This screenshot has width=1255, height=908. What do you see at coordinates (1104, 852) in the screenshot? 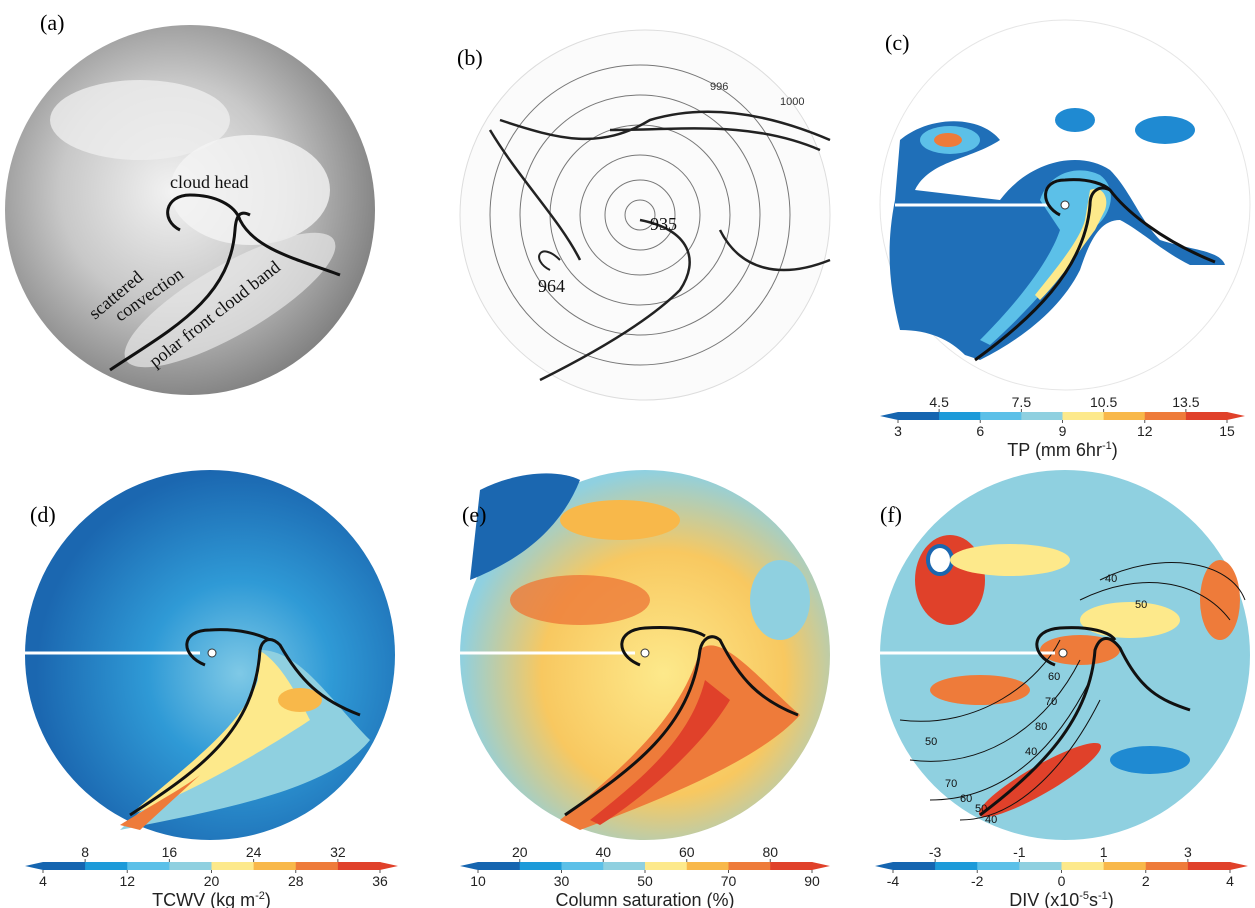
I see `colorbar-label: 1` at bounding box center [1104, 852].